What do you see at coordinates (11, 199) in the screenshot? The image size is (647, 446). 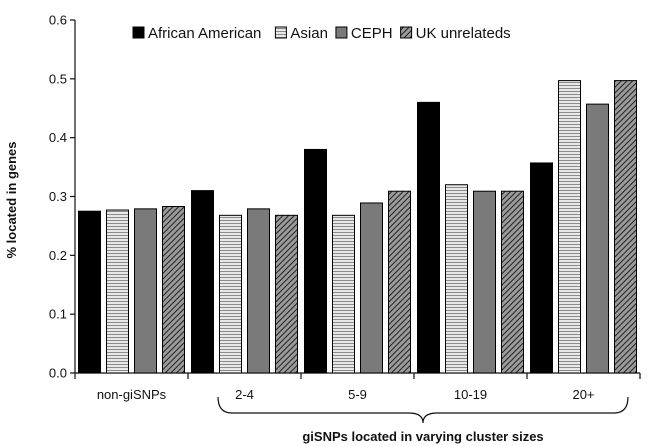 I see `y-axis-title: % located in genes` at bounding box center [11, 199].